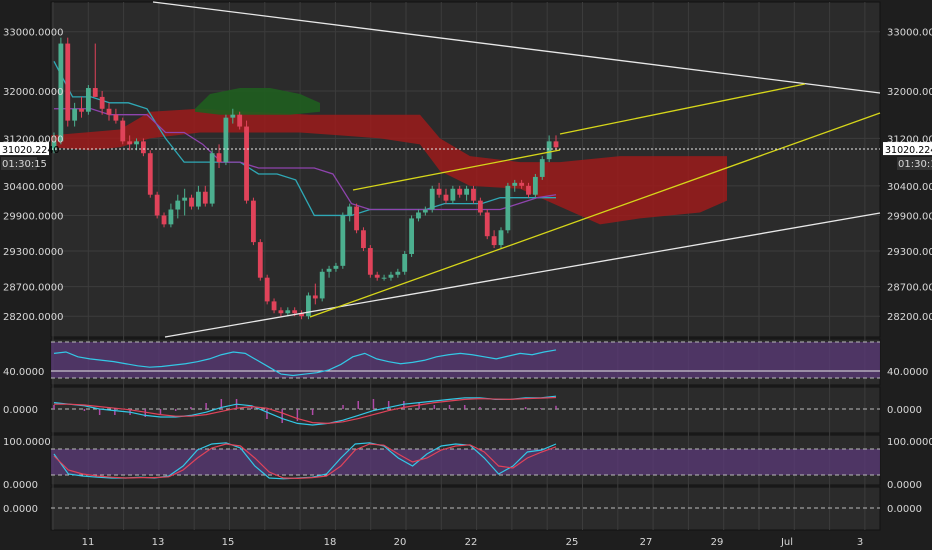 The height and width of the screenshot is (550, 932). I want to click on price-label-left: 32000.0000, so click(33, 92).